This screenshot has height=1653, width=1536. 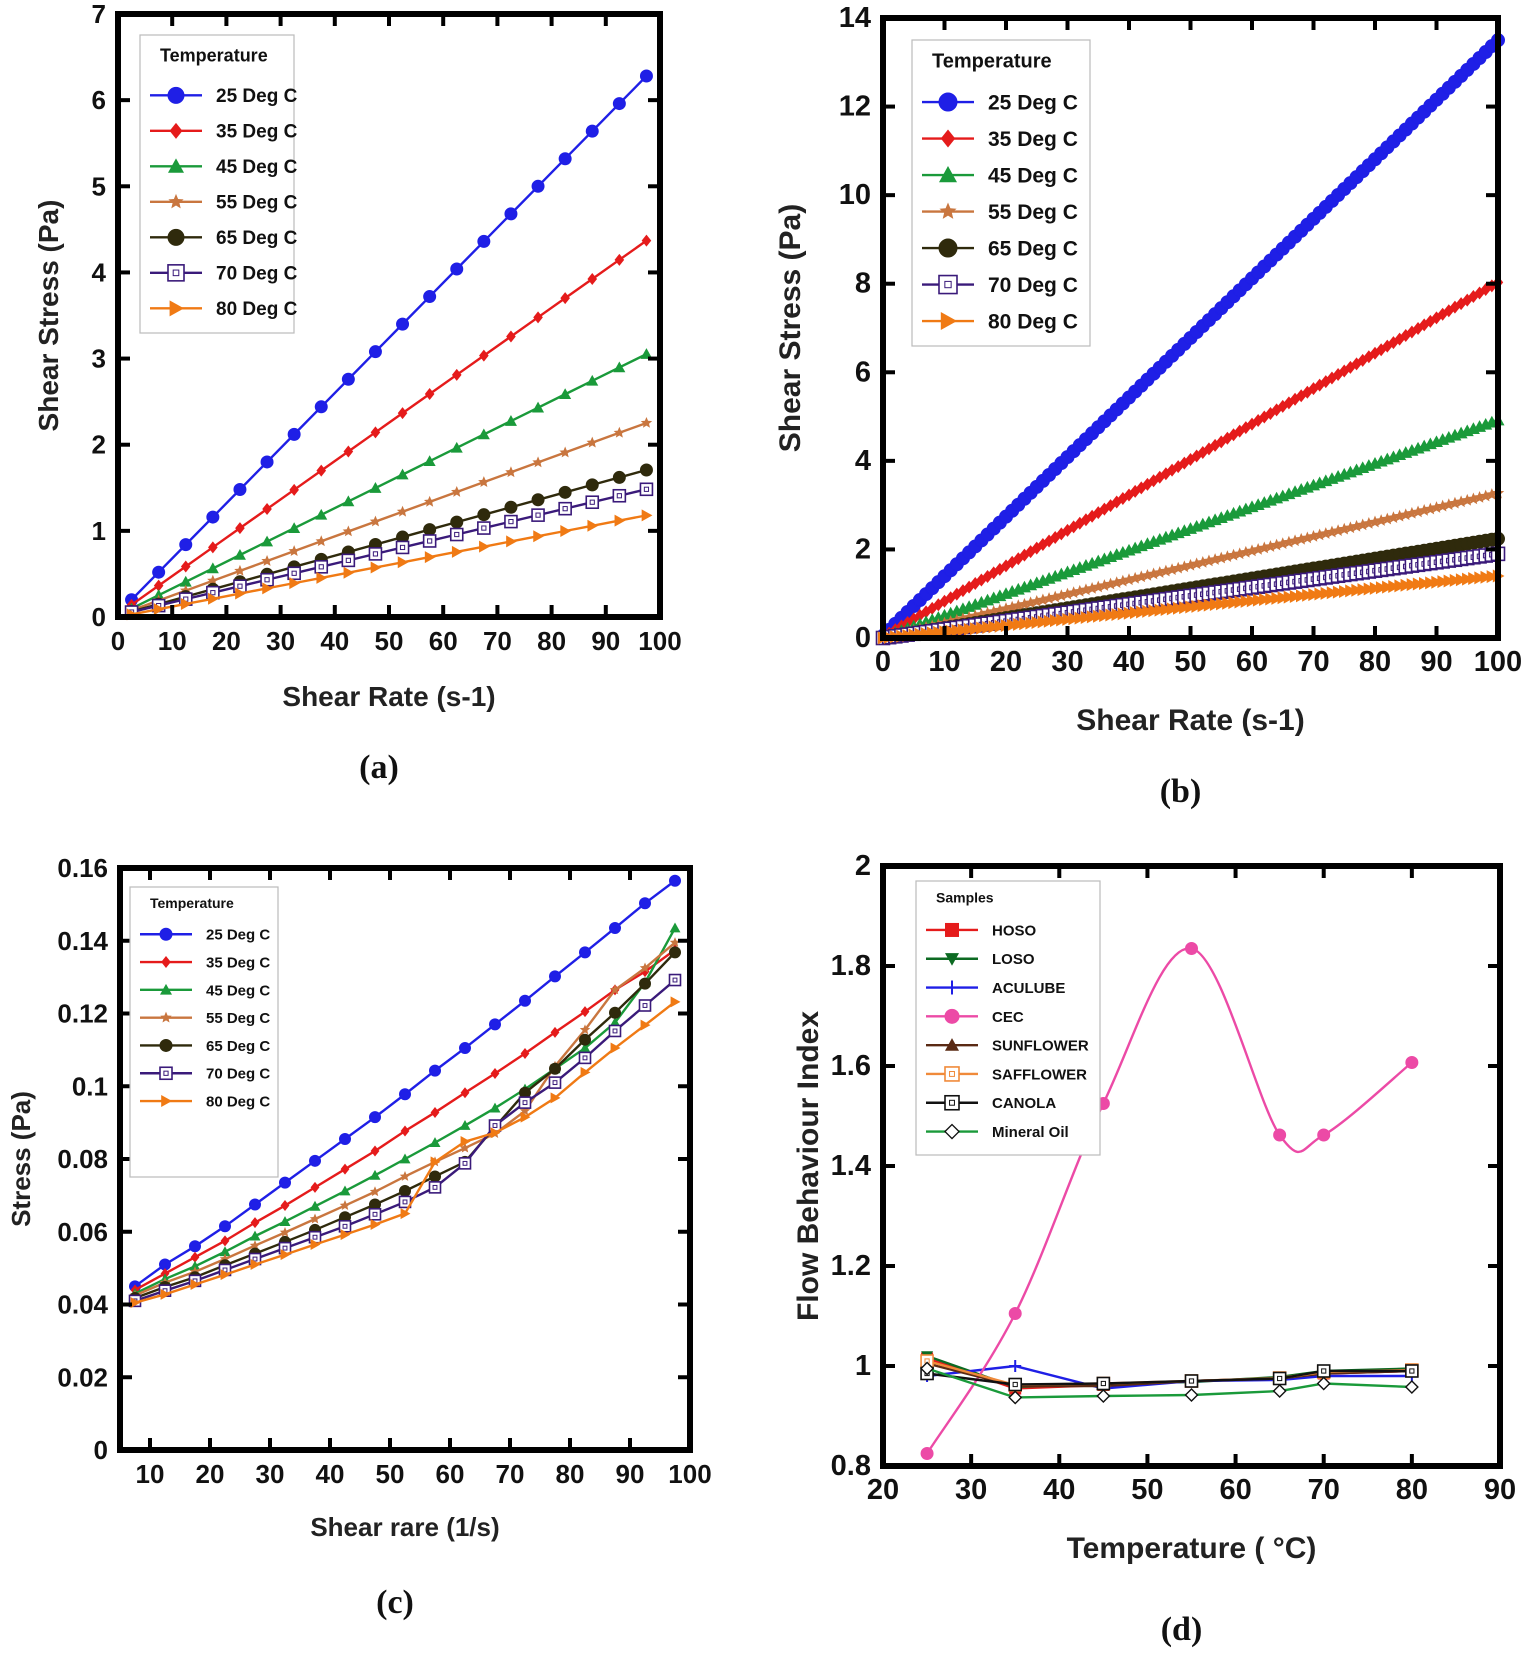 What do you see at coordinates (1500, 1490) in the screenshot?
I see `x-tick-label: 90` at bounding box center [1500, 1490].